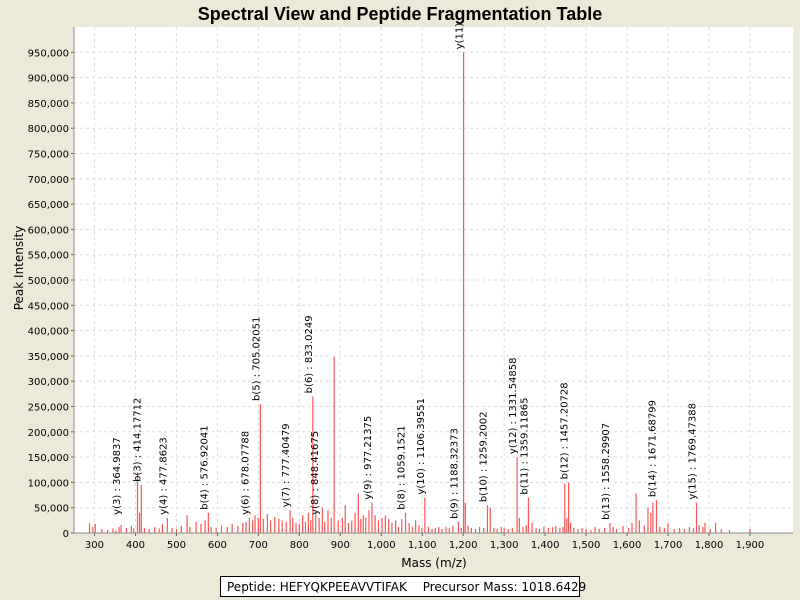 Image resolution: width=800 pixels, height=600 pixels. Describe the element at coordinates (286, 465) in the screenshot. I see `fragment-label: y(7) : 777.40479` at that location.